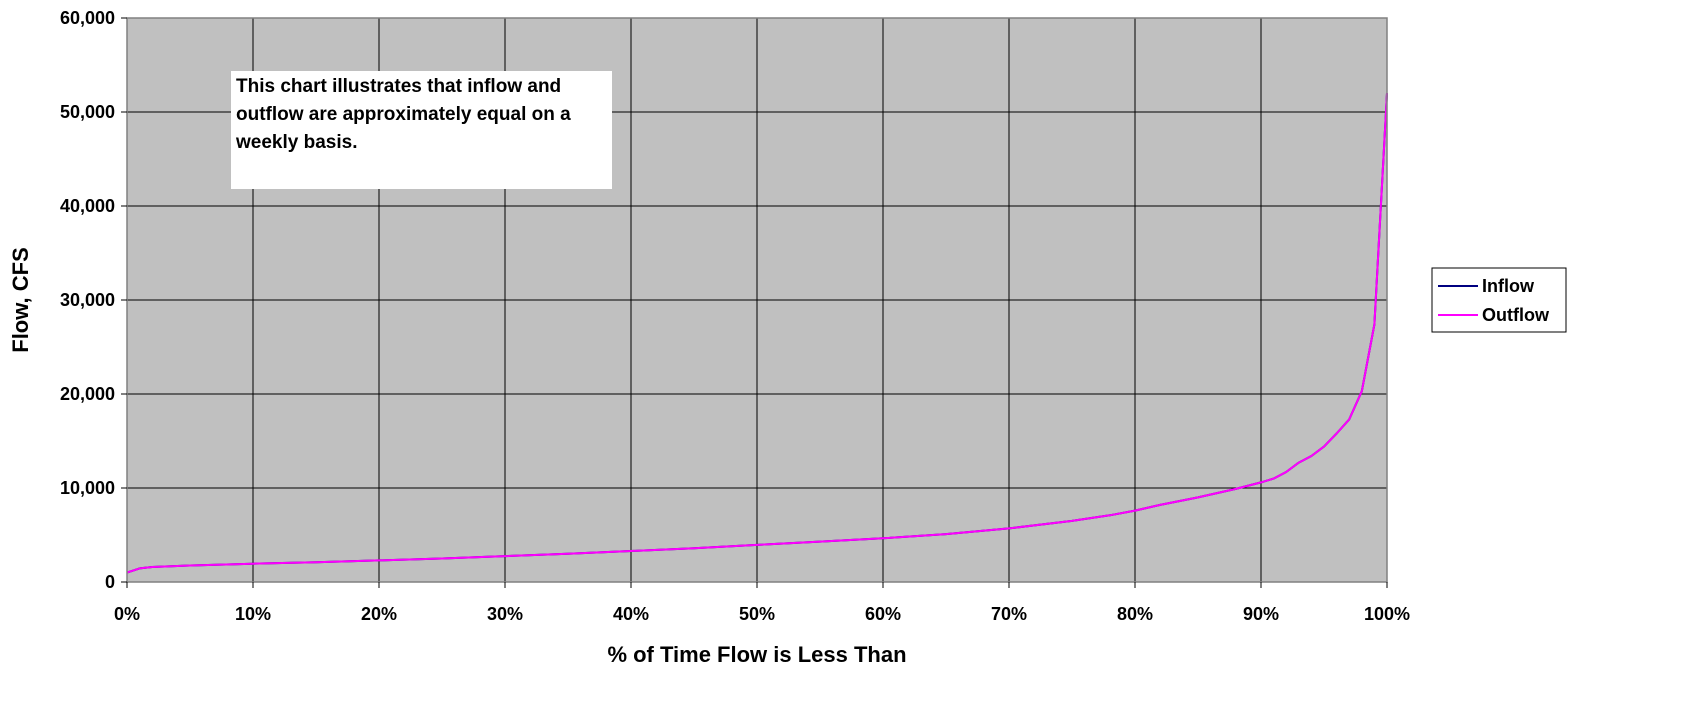 This screenshot has height=718, width=1684. I want to click on y-tick-label: 40,000, so click(87, 206).